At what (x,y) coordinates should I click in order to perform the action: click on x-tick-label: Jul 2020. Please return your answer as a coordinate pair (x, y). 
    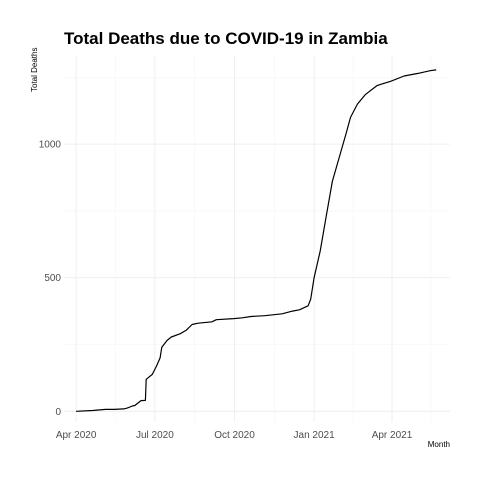
    Looking at the image, I should click on (155, 435).